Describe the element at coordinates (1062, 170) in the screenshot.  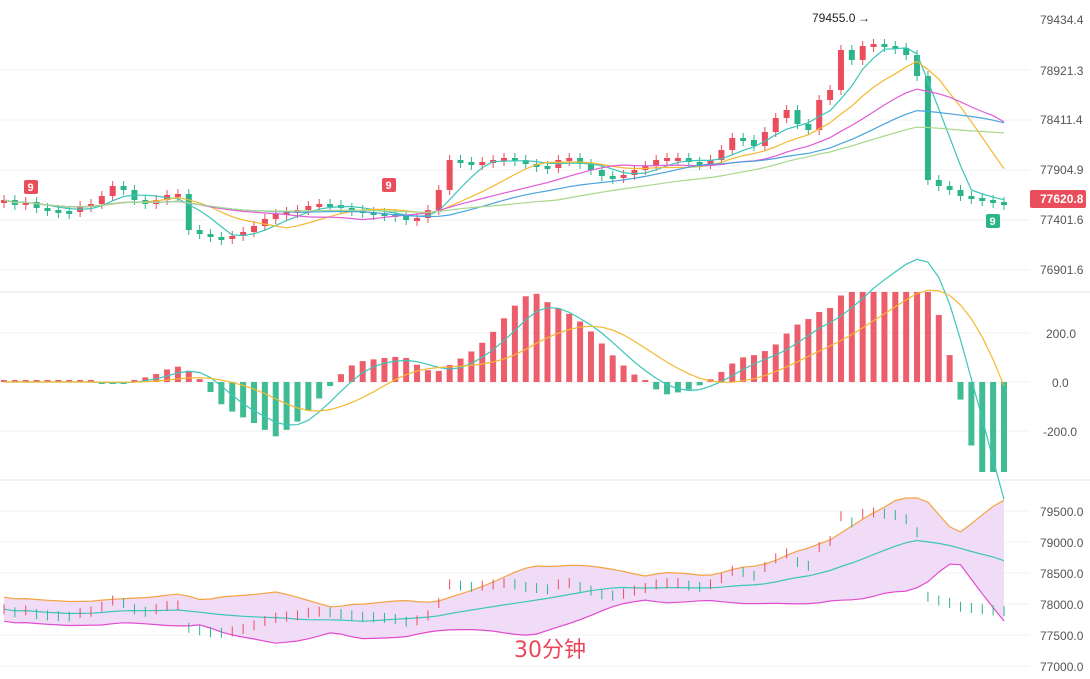
I see `price-tick-4: 77904.9` at that location.